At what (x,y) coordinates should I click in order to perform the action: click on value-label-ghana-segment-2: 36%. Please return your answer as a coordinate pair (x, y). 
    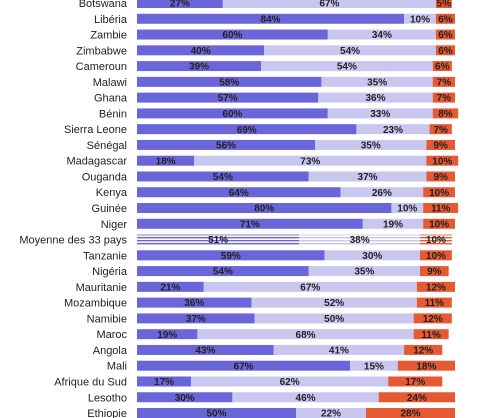
    Looking at the image, I should click on (375, 98).